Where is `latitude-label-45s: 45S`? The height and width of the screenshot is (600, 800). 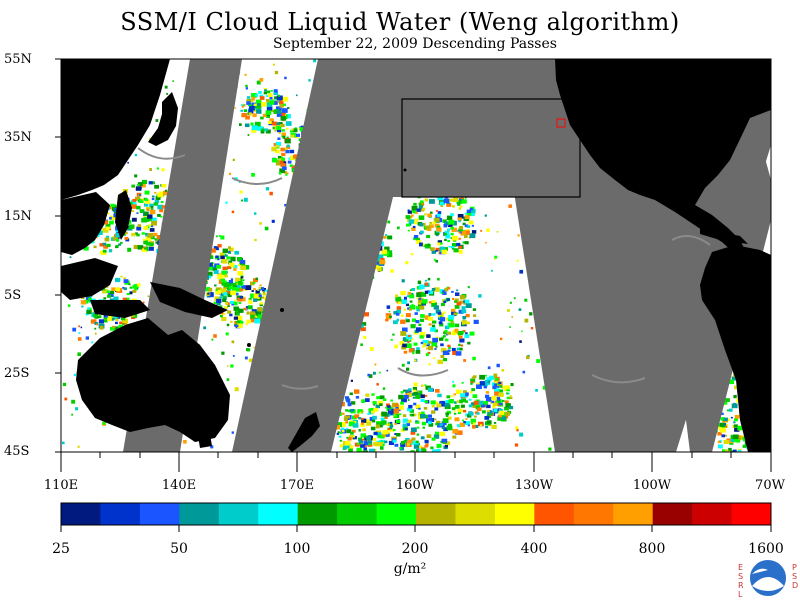 latitude-label-45s: 45S is located at coordinates (17, 451).